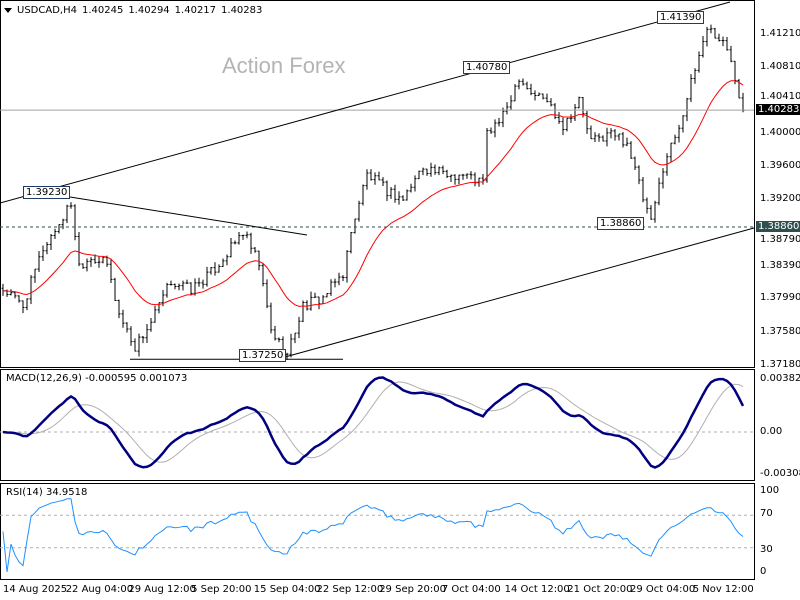 The height and width of the screenshot is (600, 800). I want to click on time-tick-label: 7 Oct 04:00, so click(471, 589).